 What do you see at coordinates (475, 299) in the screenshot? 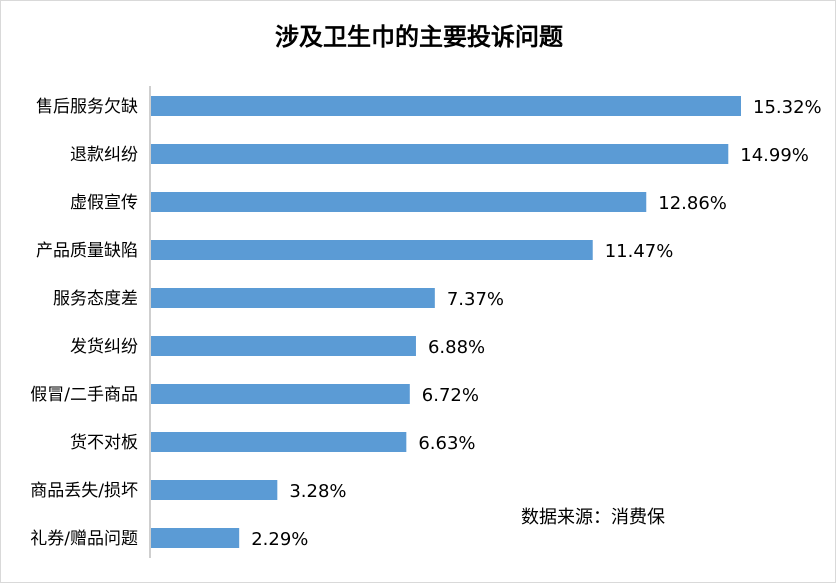
I see `value-label: 7.37%` at bounding box center [475, 299].